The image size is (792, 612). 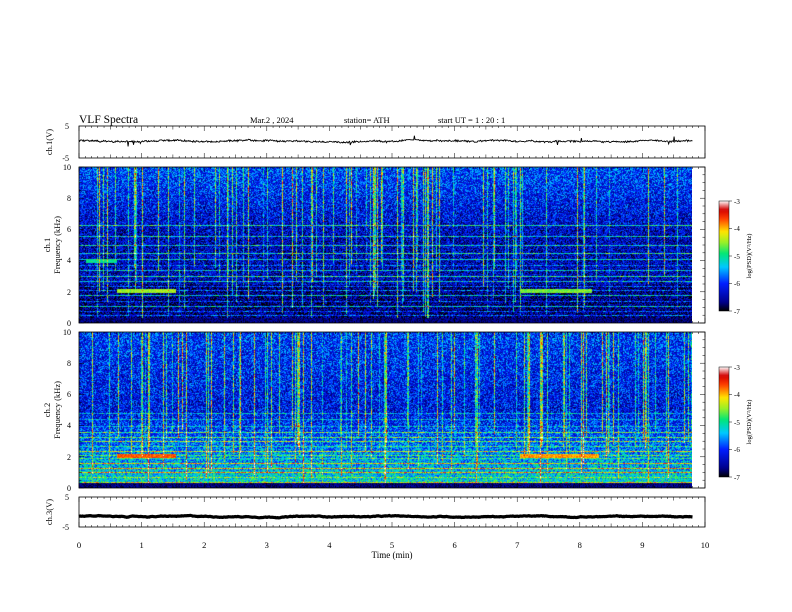 I want to click on ch2-colorbar-tick-6: -6, so click(x=737, y=450).